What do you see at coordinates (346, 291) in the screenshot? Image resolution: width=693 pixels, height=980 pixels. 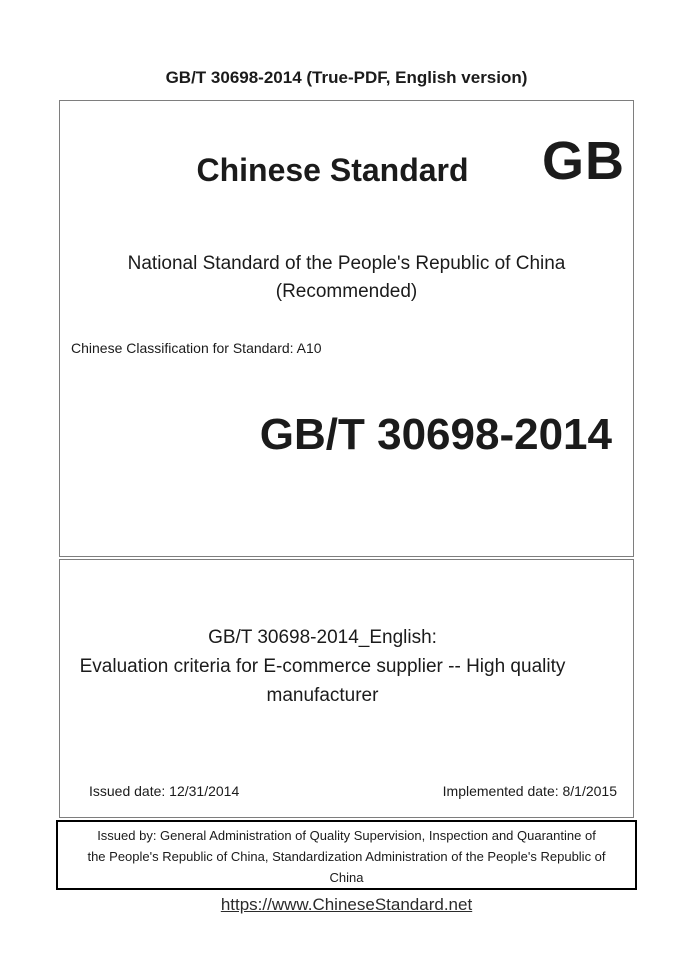 I see `recommended-line: (Recommended)` at bounding box center [346, 291].